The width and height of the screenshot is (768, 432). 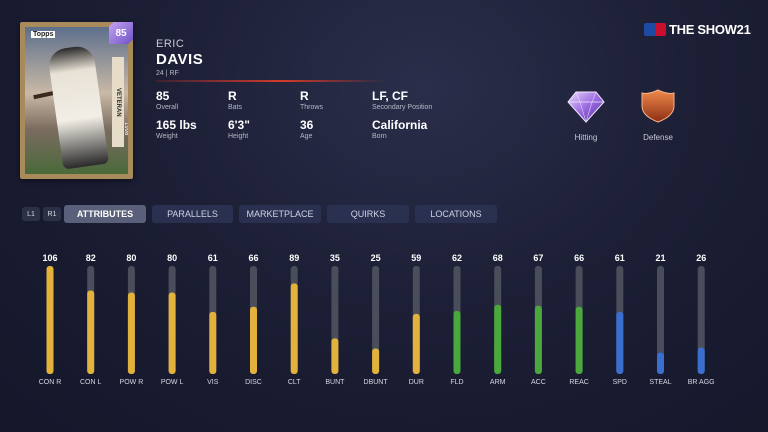 What do you see at coordinates (307, 129) in the screenshot?
I see `stat-age: 36 Age` at bounding box center [307, 129].